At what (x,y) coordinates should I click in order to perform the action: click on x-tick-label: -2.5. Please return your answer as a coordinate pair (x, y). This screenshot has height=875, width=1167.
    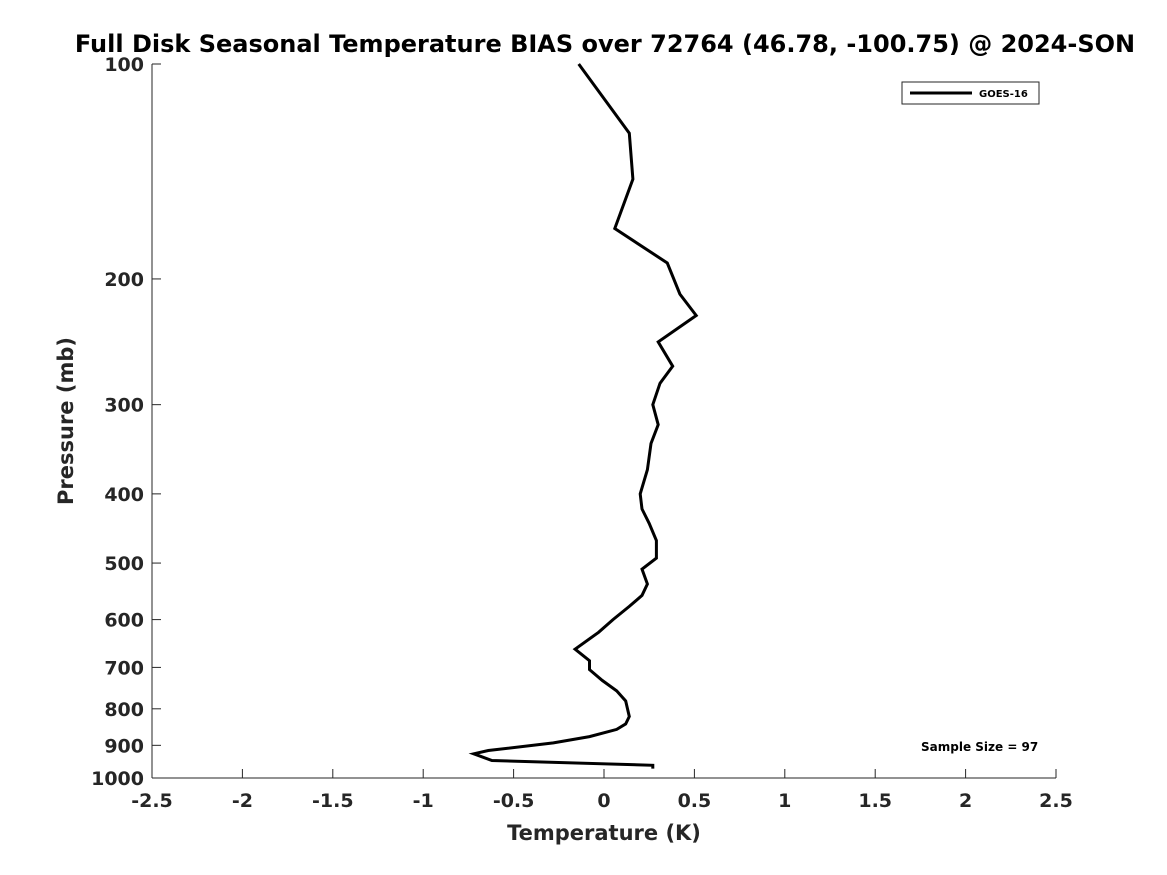
    Looking at the image, I should click on (152, 801).